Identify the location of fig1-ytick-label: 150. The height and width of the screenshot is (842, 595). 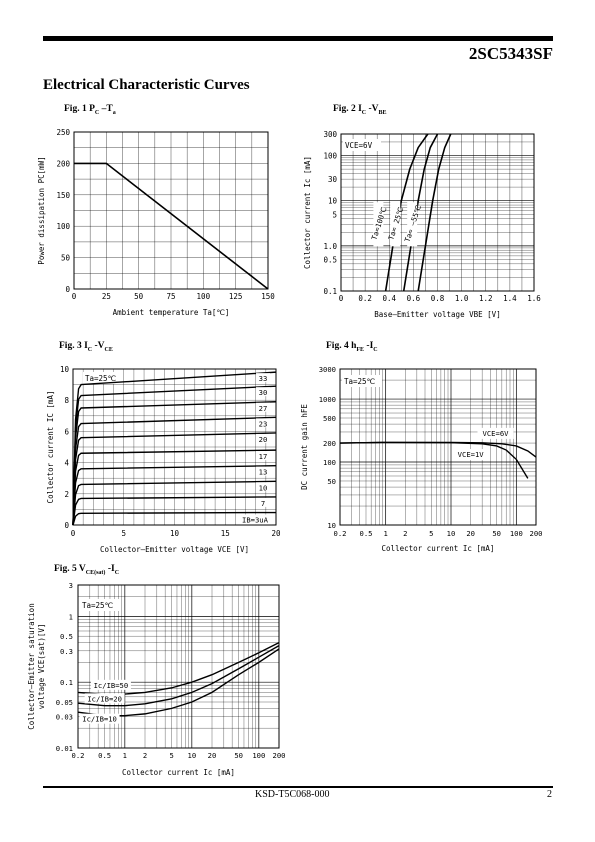
(63, 195).